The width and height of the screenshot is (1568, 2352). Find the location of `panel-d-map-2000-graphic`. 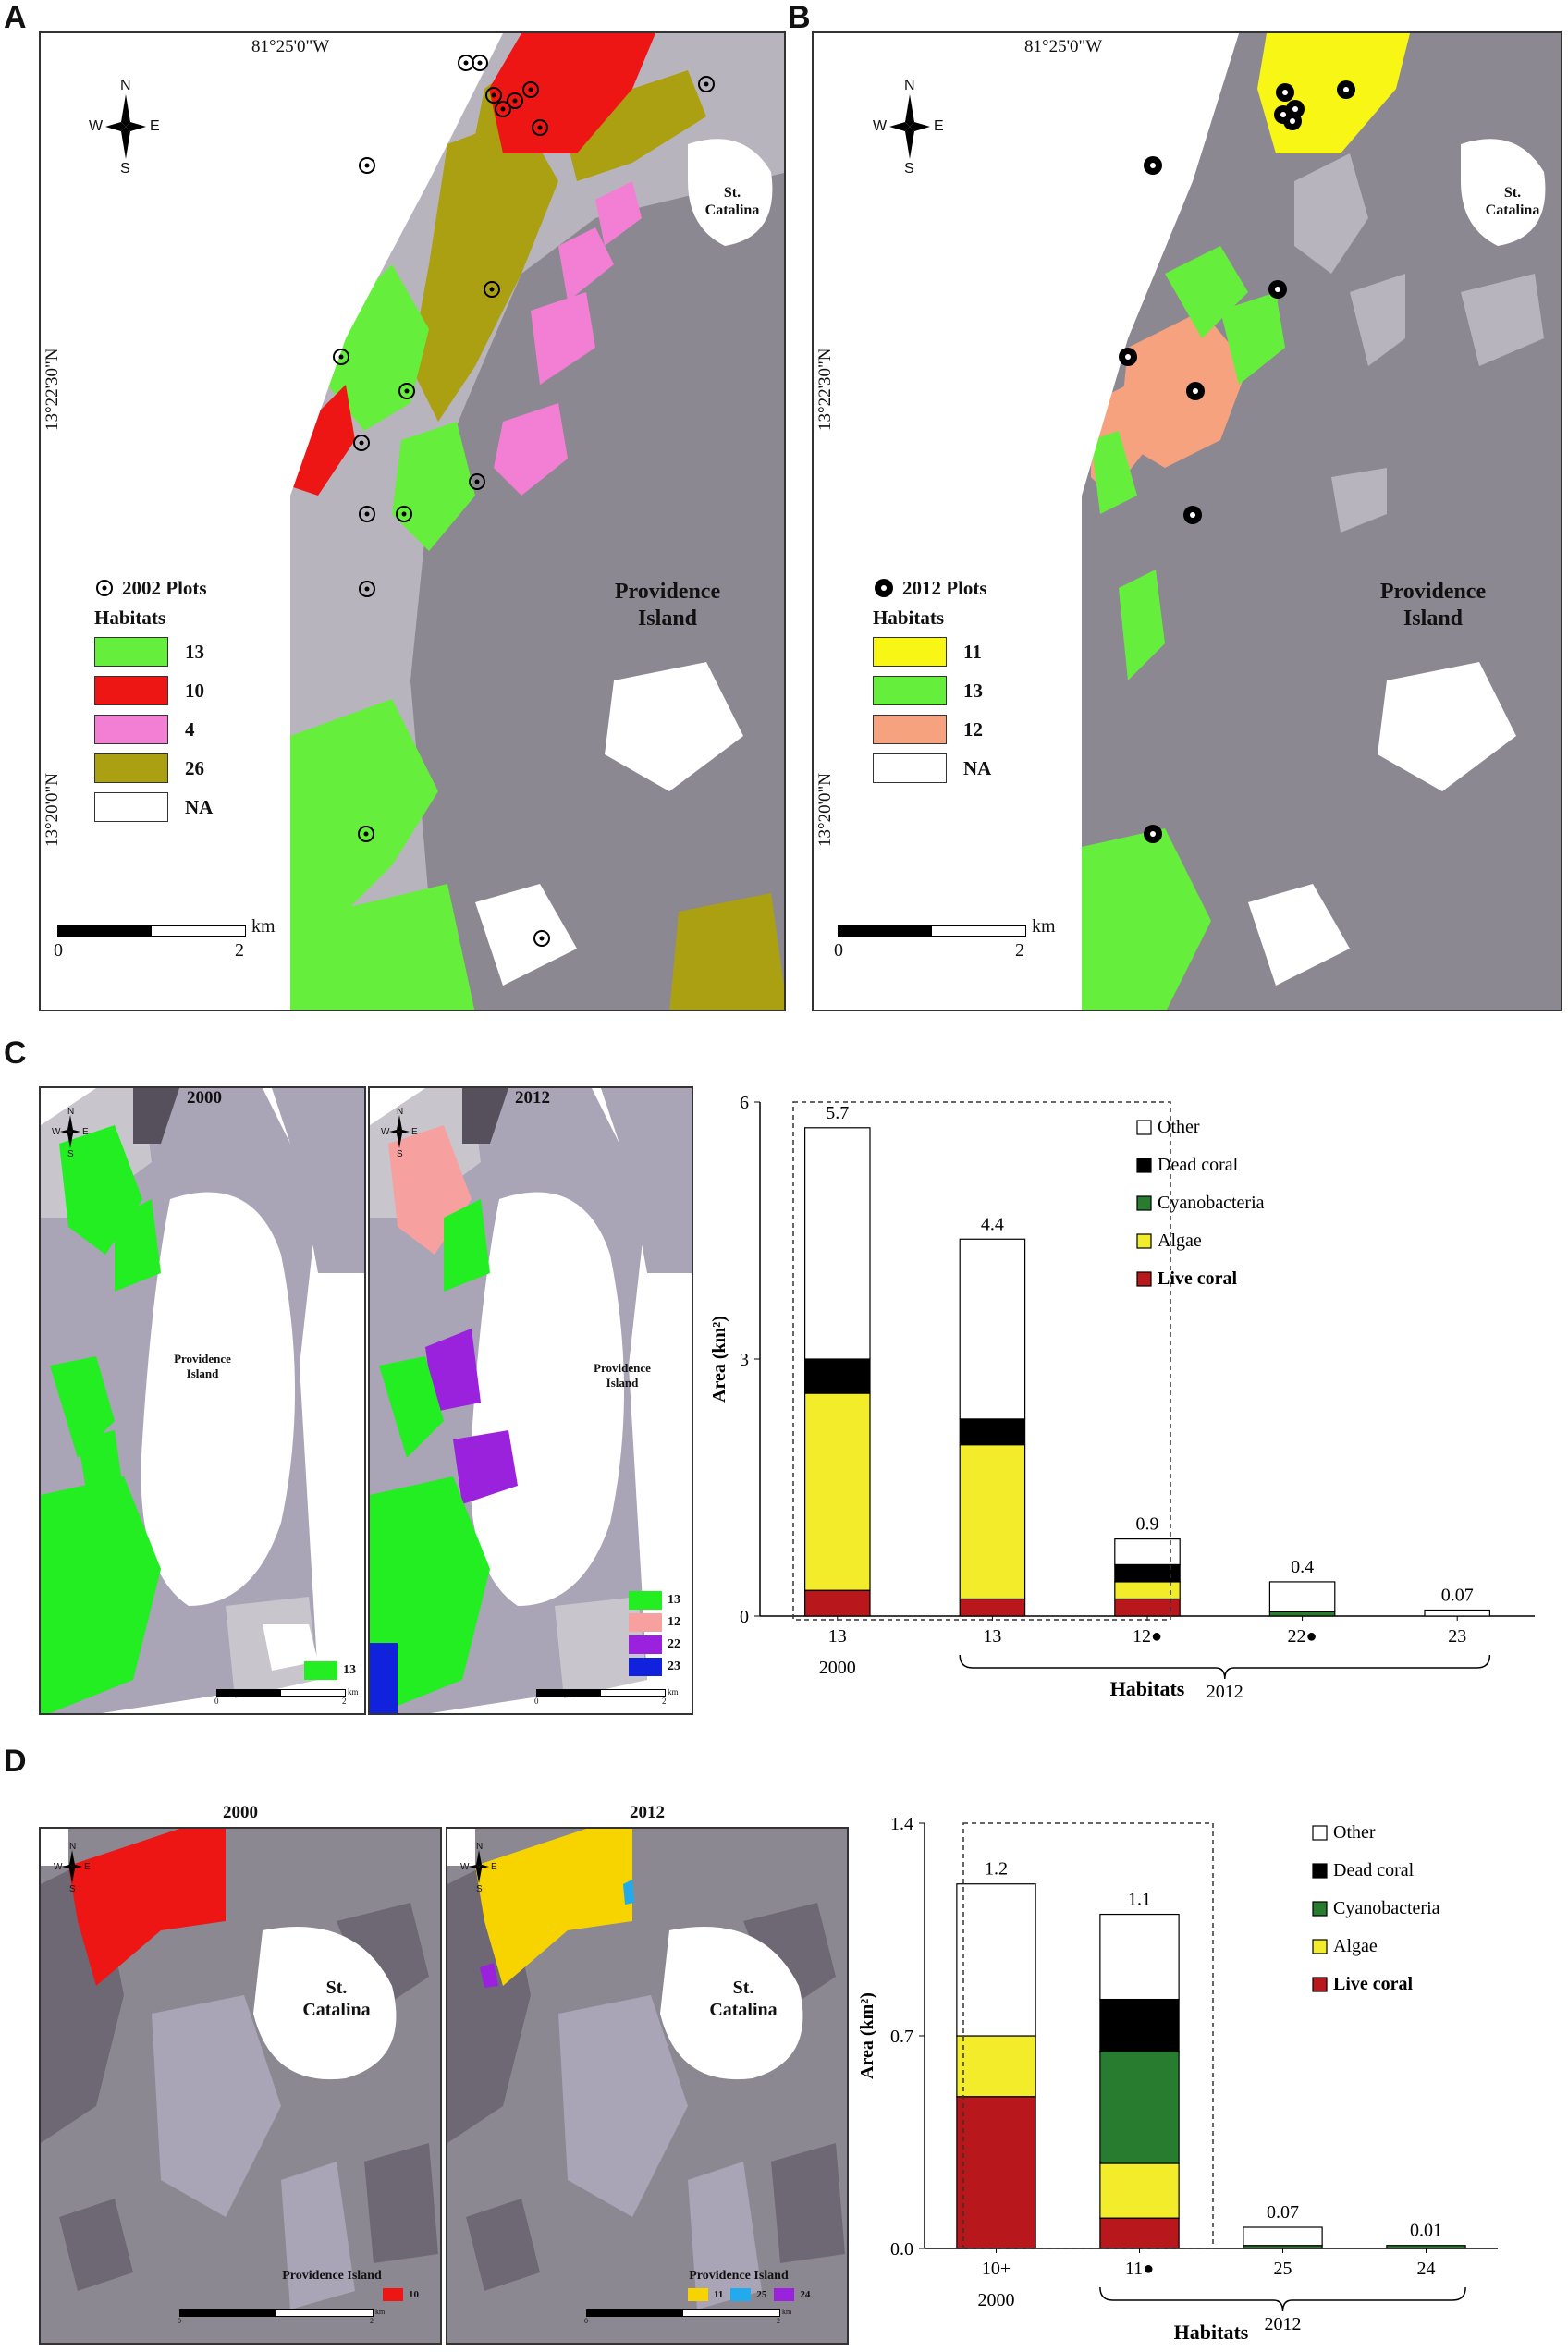

panel-d-map-2000-graphic is located at coordinates (241, 2086).